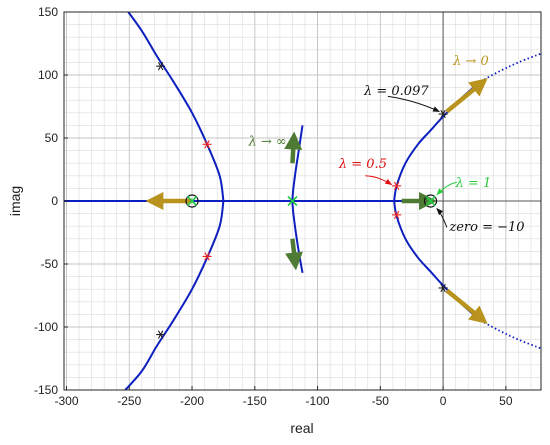 The height and width of the screenshot is (445, 550). Describe the element at coordinates (46, 327) in the screenshot. I see `y-tick-label: -100` at that location.